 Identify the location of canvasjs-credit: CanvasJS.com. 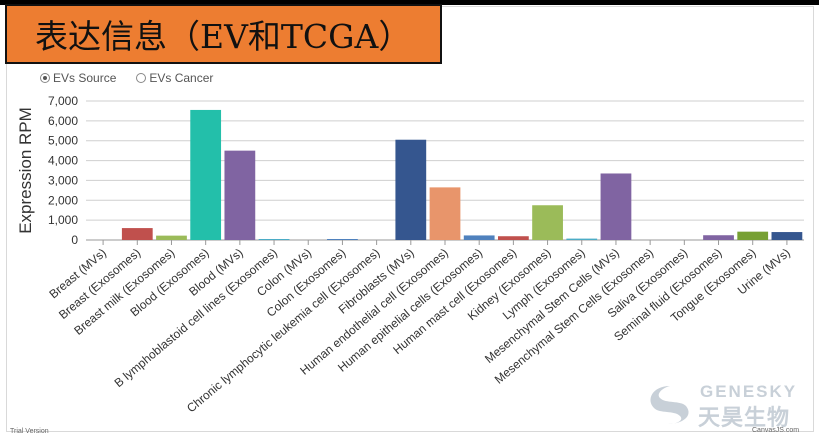
(776, 430).